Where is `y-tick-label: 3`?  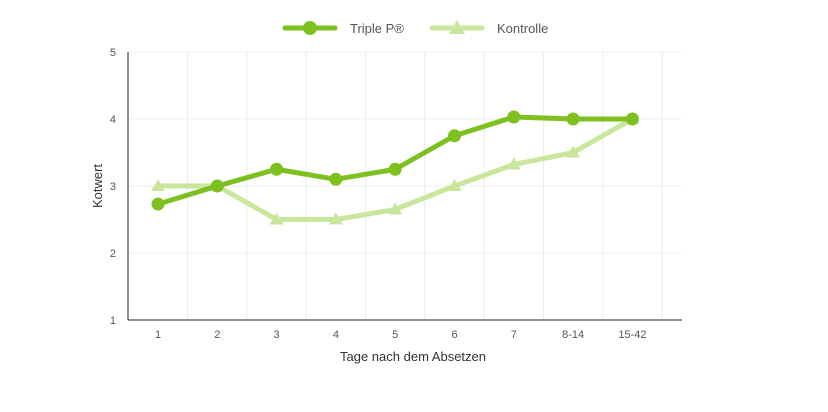
y-tick-label: 3 is located at coordinates (113, 187).